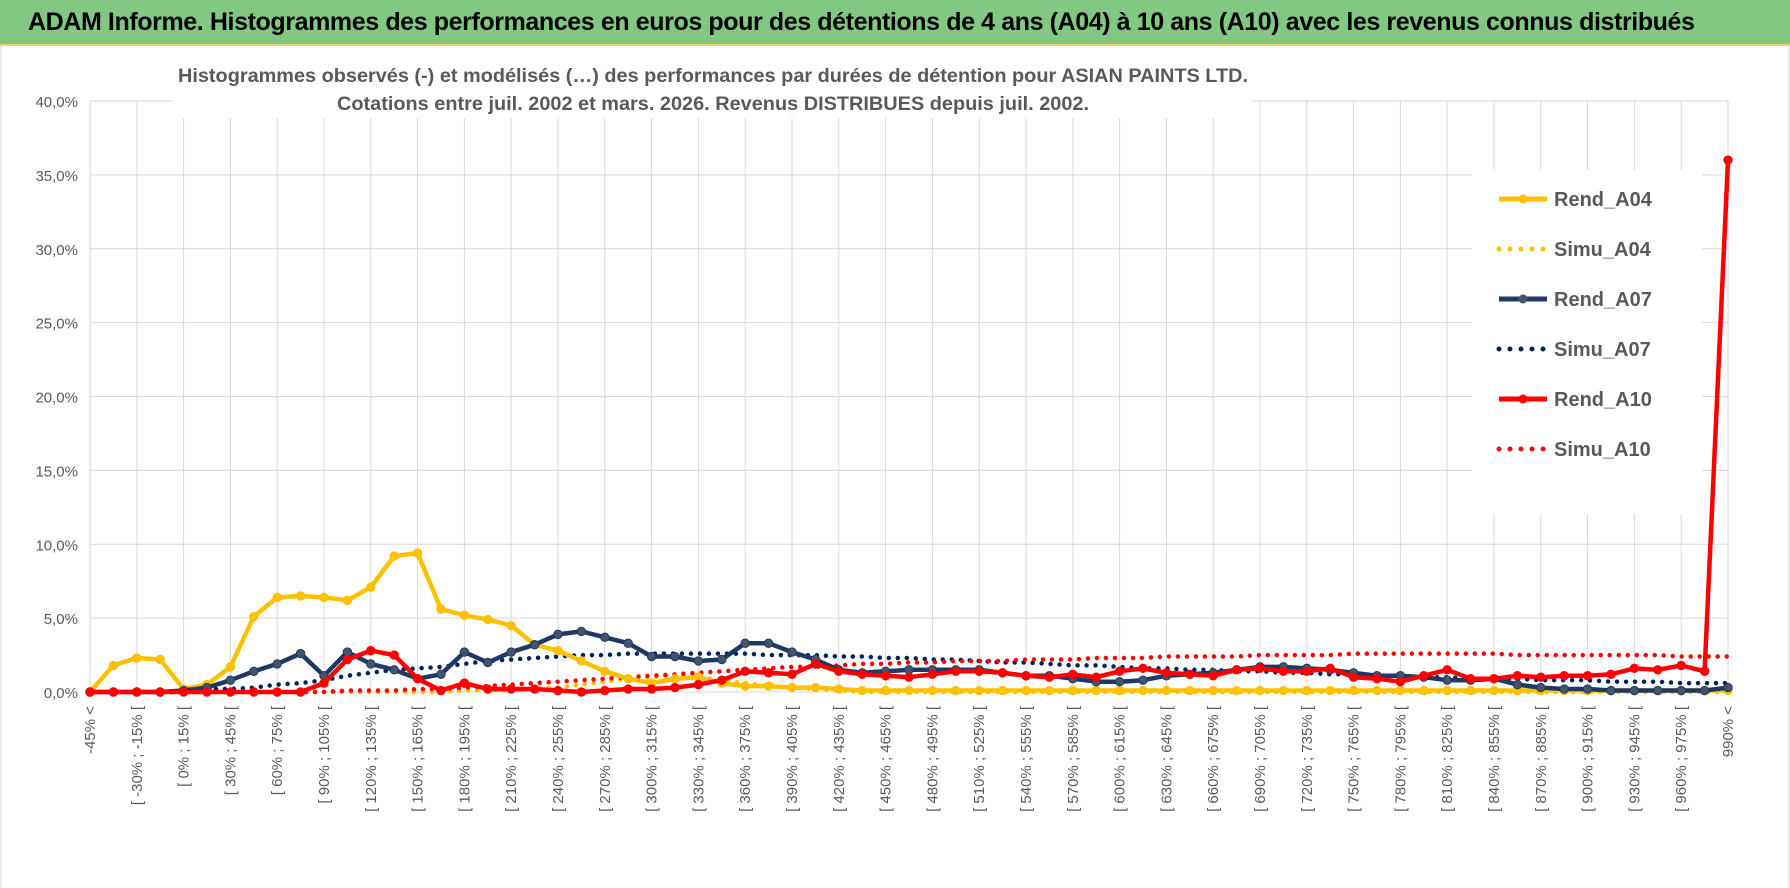 Image resolution: width=1790 pixels, height=888 pixels. I want to click on legend-label: Rend_A10, so click(1603, 400).